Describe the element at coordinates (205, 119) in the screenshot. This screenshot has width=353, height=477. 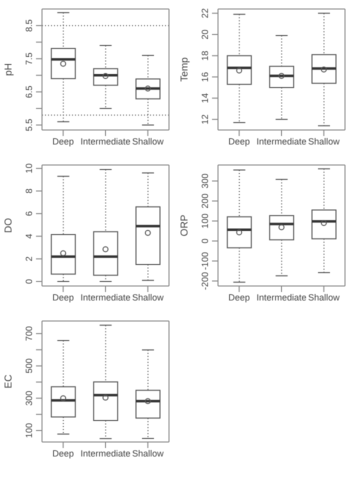
I see `y-tick-label: 12` at that location.